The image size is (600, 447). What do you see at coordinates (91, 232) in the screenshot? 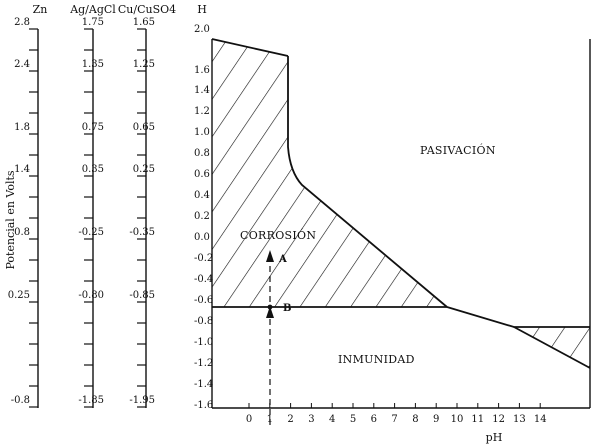
I see `ag-tick-label: -0.25` at bounding box center [91, 232].